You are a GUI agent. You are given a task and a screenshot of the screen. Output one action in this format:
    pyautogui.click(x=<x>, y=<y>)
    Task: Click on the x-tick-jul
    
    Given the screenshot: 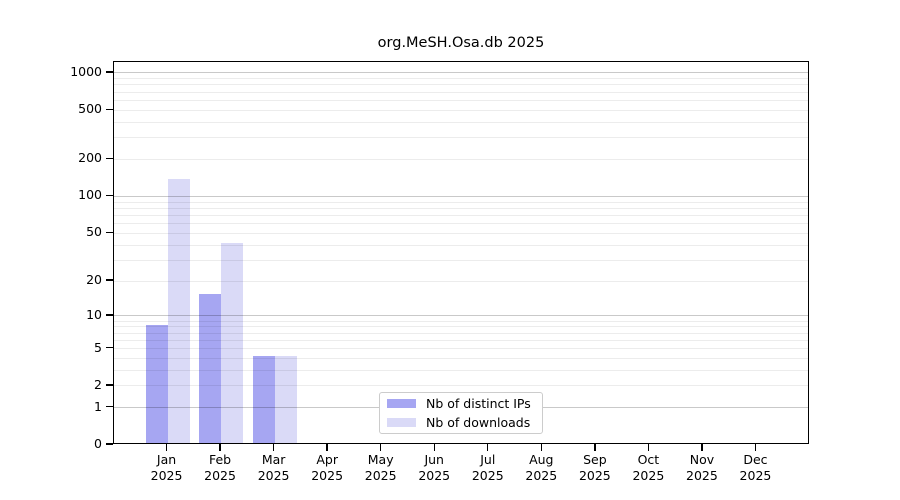 What is the action you would take?
    pyautogui.click(x=488, y=447)
    